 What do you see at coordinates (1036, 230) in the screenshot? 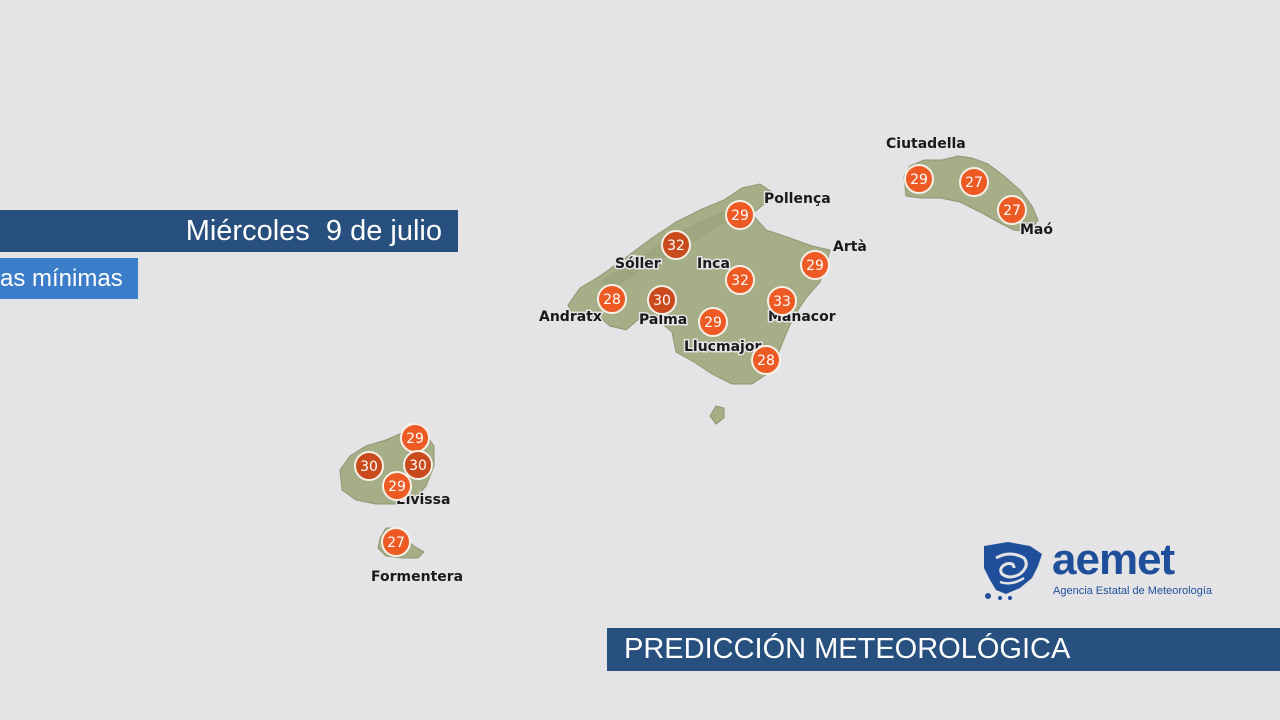
I see `town-label: Maó` at bounding box center [1036, 230].